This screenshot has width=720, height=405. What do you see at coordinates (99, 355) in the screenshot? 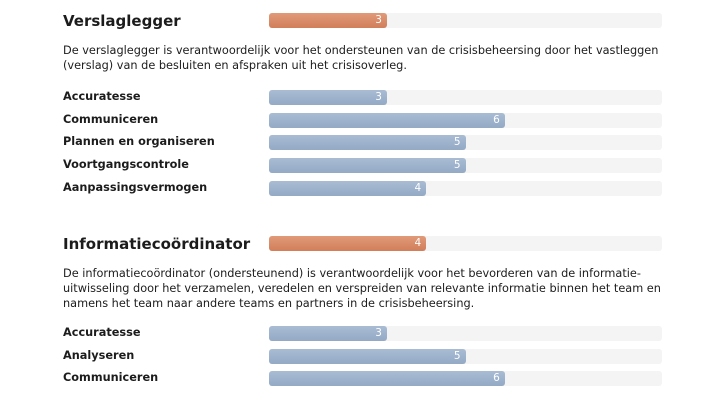
I see `skill-label: Analyseren` at bounding box center [99, 355].